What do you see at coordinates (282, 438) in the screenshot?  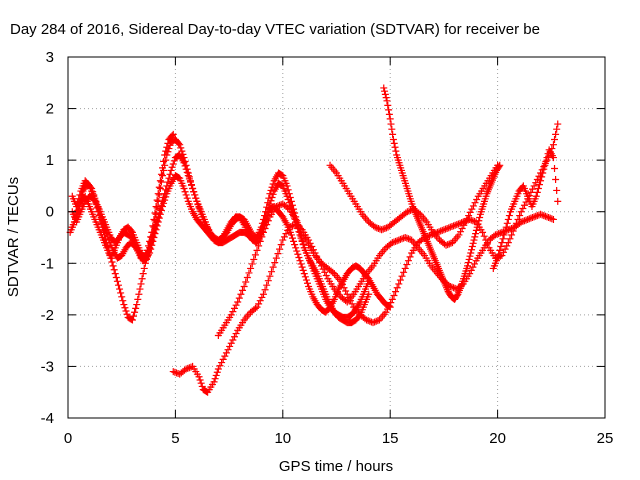 I see `x-tick-label: 10` at bounding box center [282, 438].